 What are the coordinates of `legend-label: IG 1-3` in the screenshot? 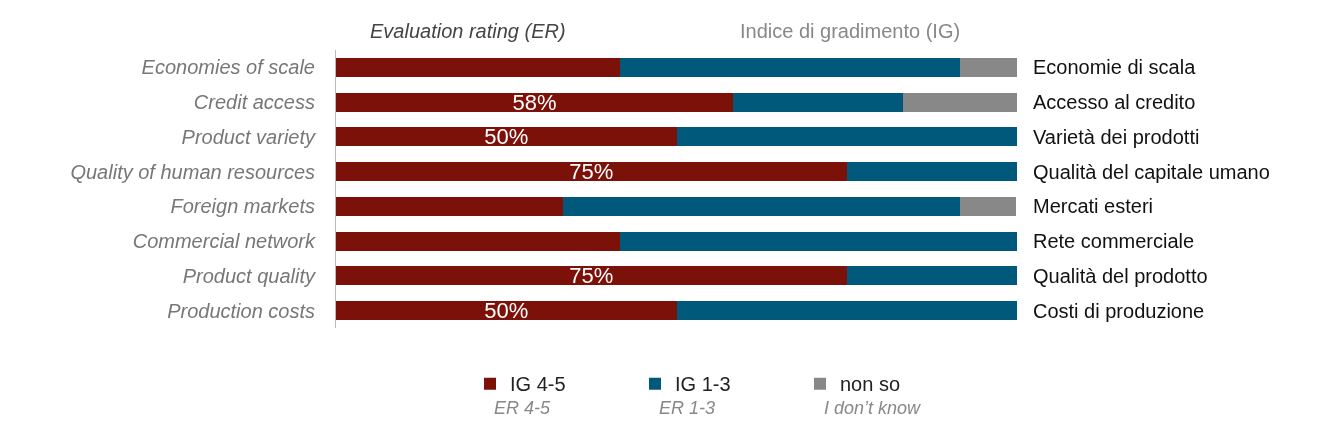 It's located at (703, 384).